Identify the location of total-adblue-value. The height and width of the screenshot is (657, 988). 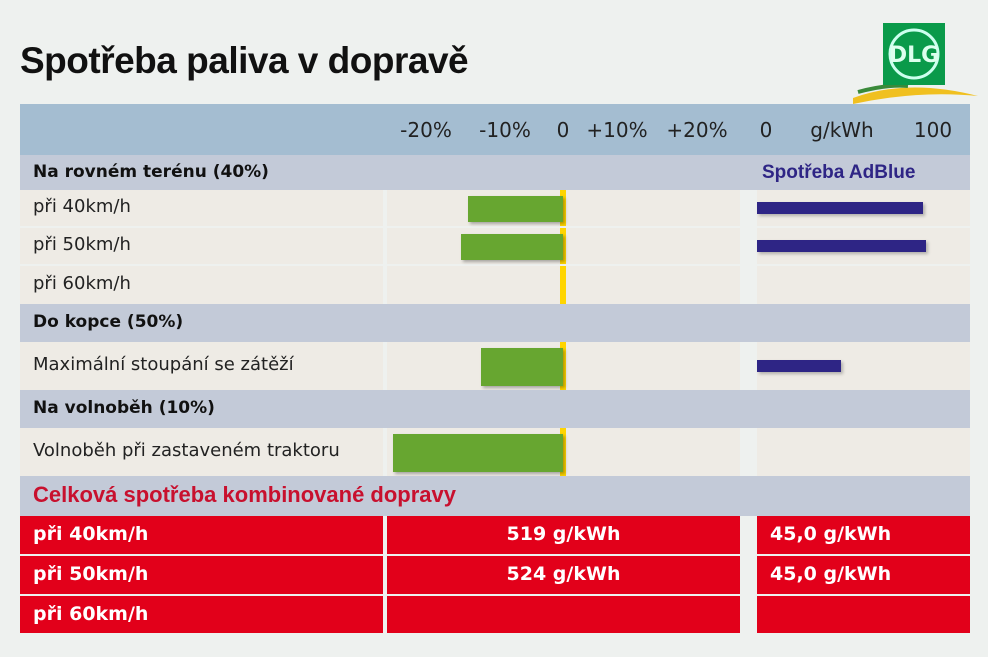
(863, 614).